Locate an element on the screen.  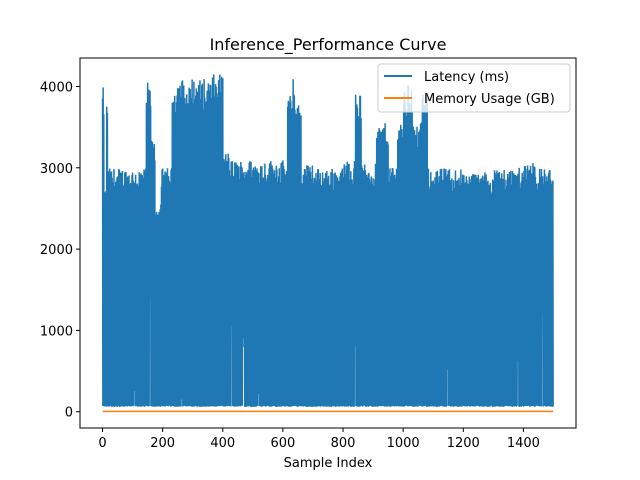
x-axis: 0 200 400 600 800 1000 1200 1400 is located at coordinates (319, 439).